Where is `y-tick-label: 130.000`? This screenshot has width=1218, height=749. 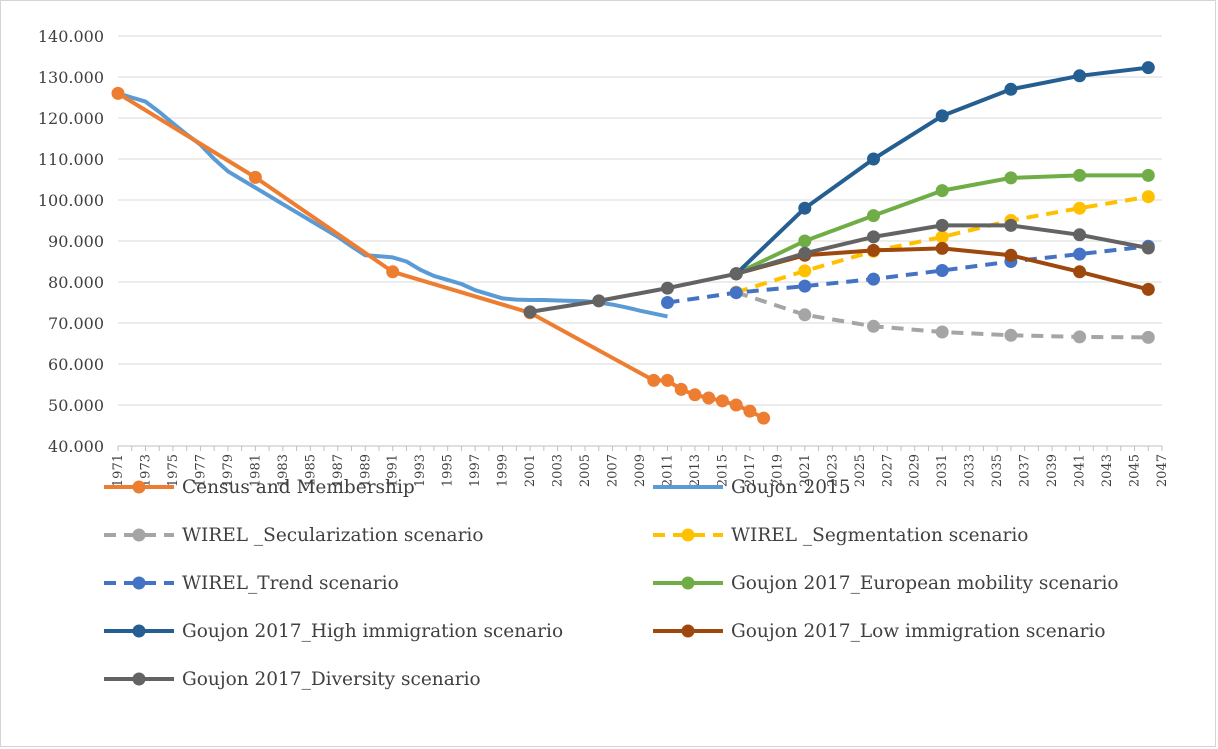 y-tick-label: 130.000 is located at coordinates (71, 77).